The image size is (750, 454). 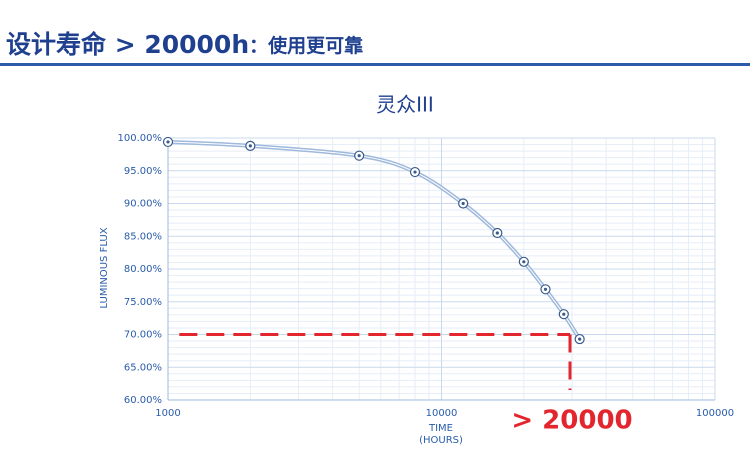 What do you see at coordinates (405, 105) in the screenshot?
I see `chart-title: 灵众III` at bounding box center [405, 105].